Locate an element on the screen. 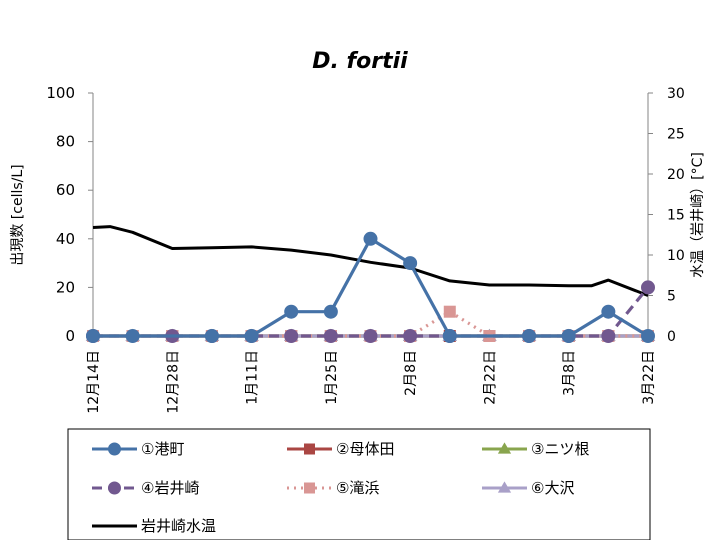 The height and width of the screenshot is (540, 715). y-tick-label: 100 is located at coordinates (60, 93).